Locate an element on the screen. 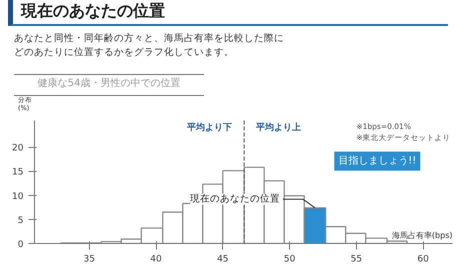  chart-title: 現在のあなたの位置 is located at coordinates (93, 11).